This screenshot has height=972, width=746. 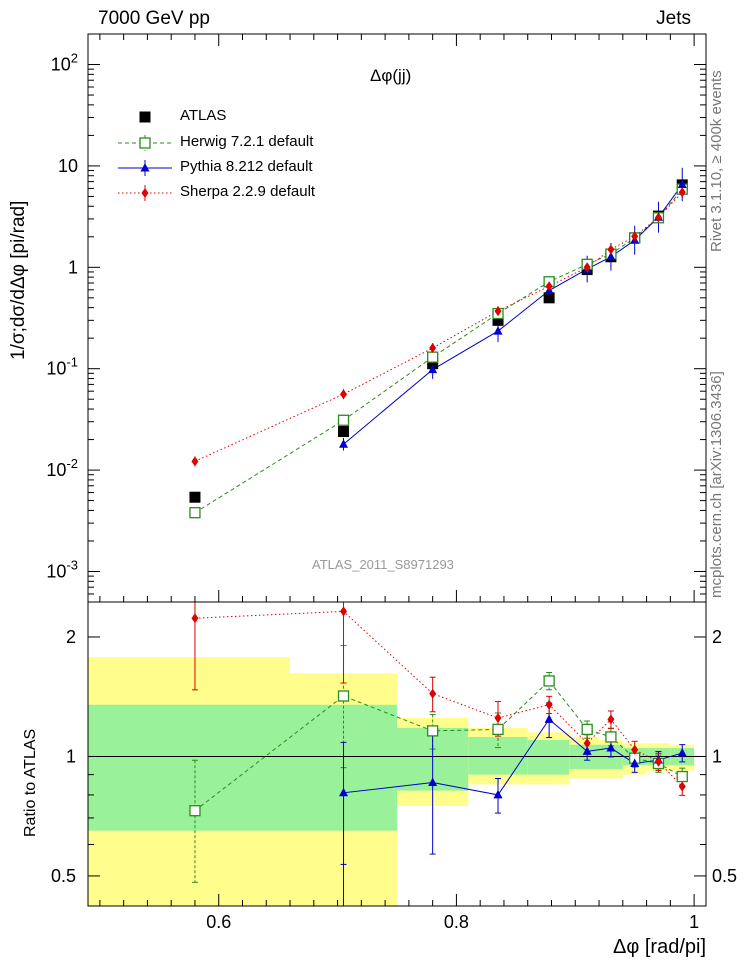 What do you see at coordinates (456, 922) in the screenshot?
I see `x-tick-label: 0.8` at bounding box center [456, 922].